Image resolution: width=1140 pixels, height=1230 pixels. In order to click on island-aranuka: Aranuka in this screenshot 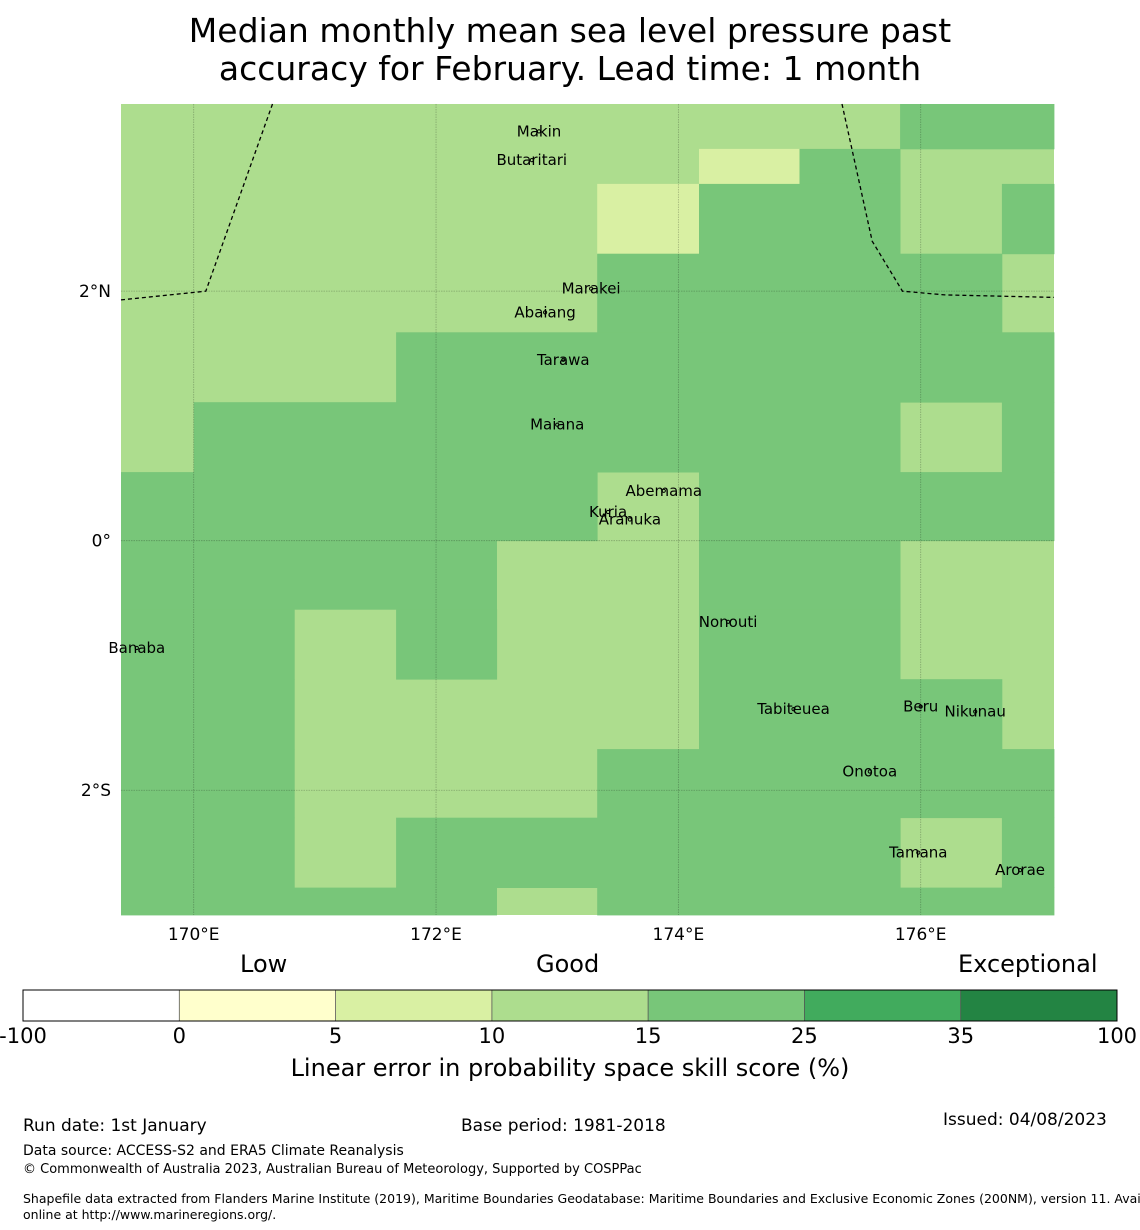, I will do `click(630, 520)`.